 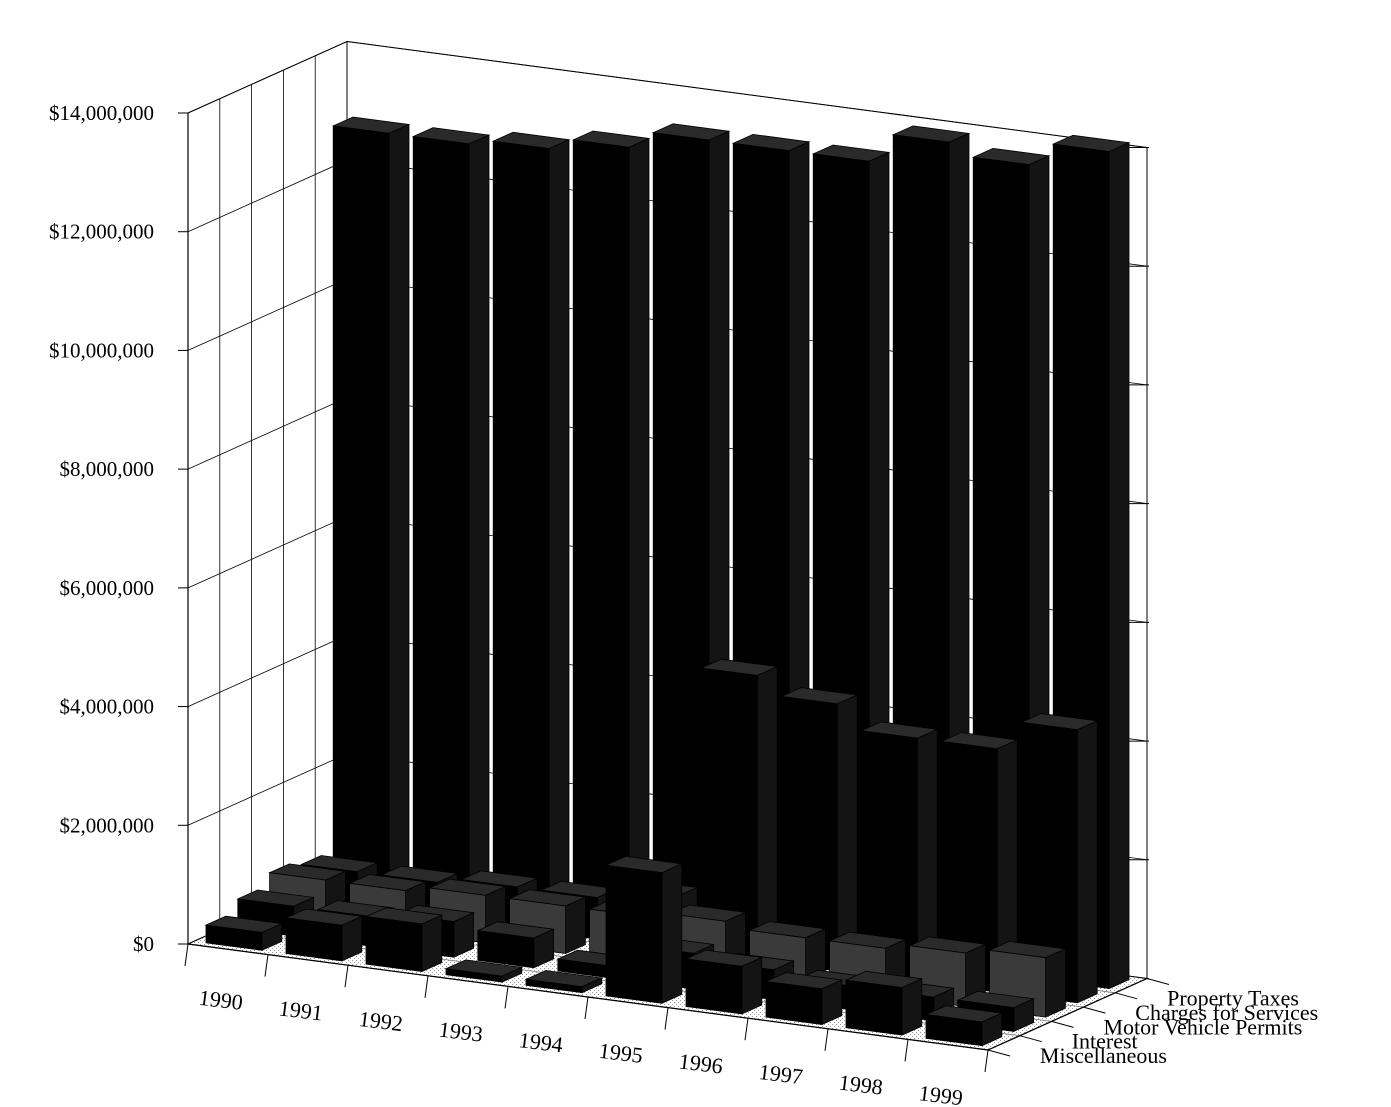 What do you see at coordinates (1203, 1026) in the screenshot?
I see `series-label: Motor Vehicle Permits` at bounding box center [1203, 1026].